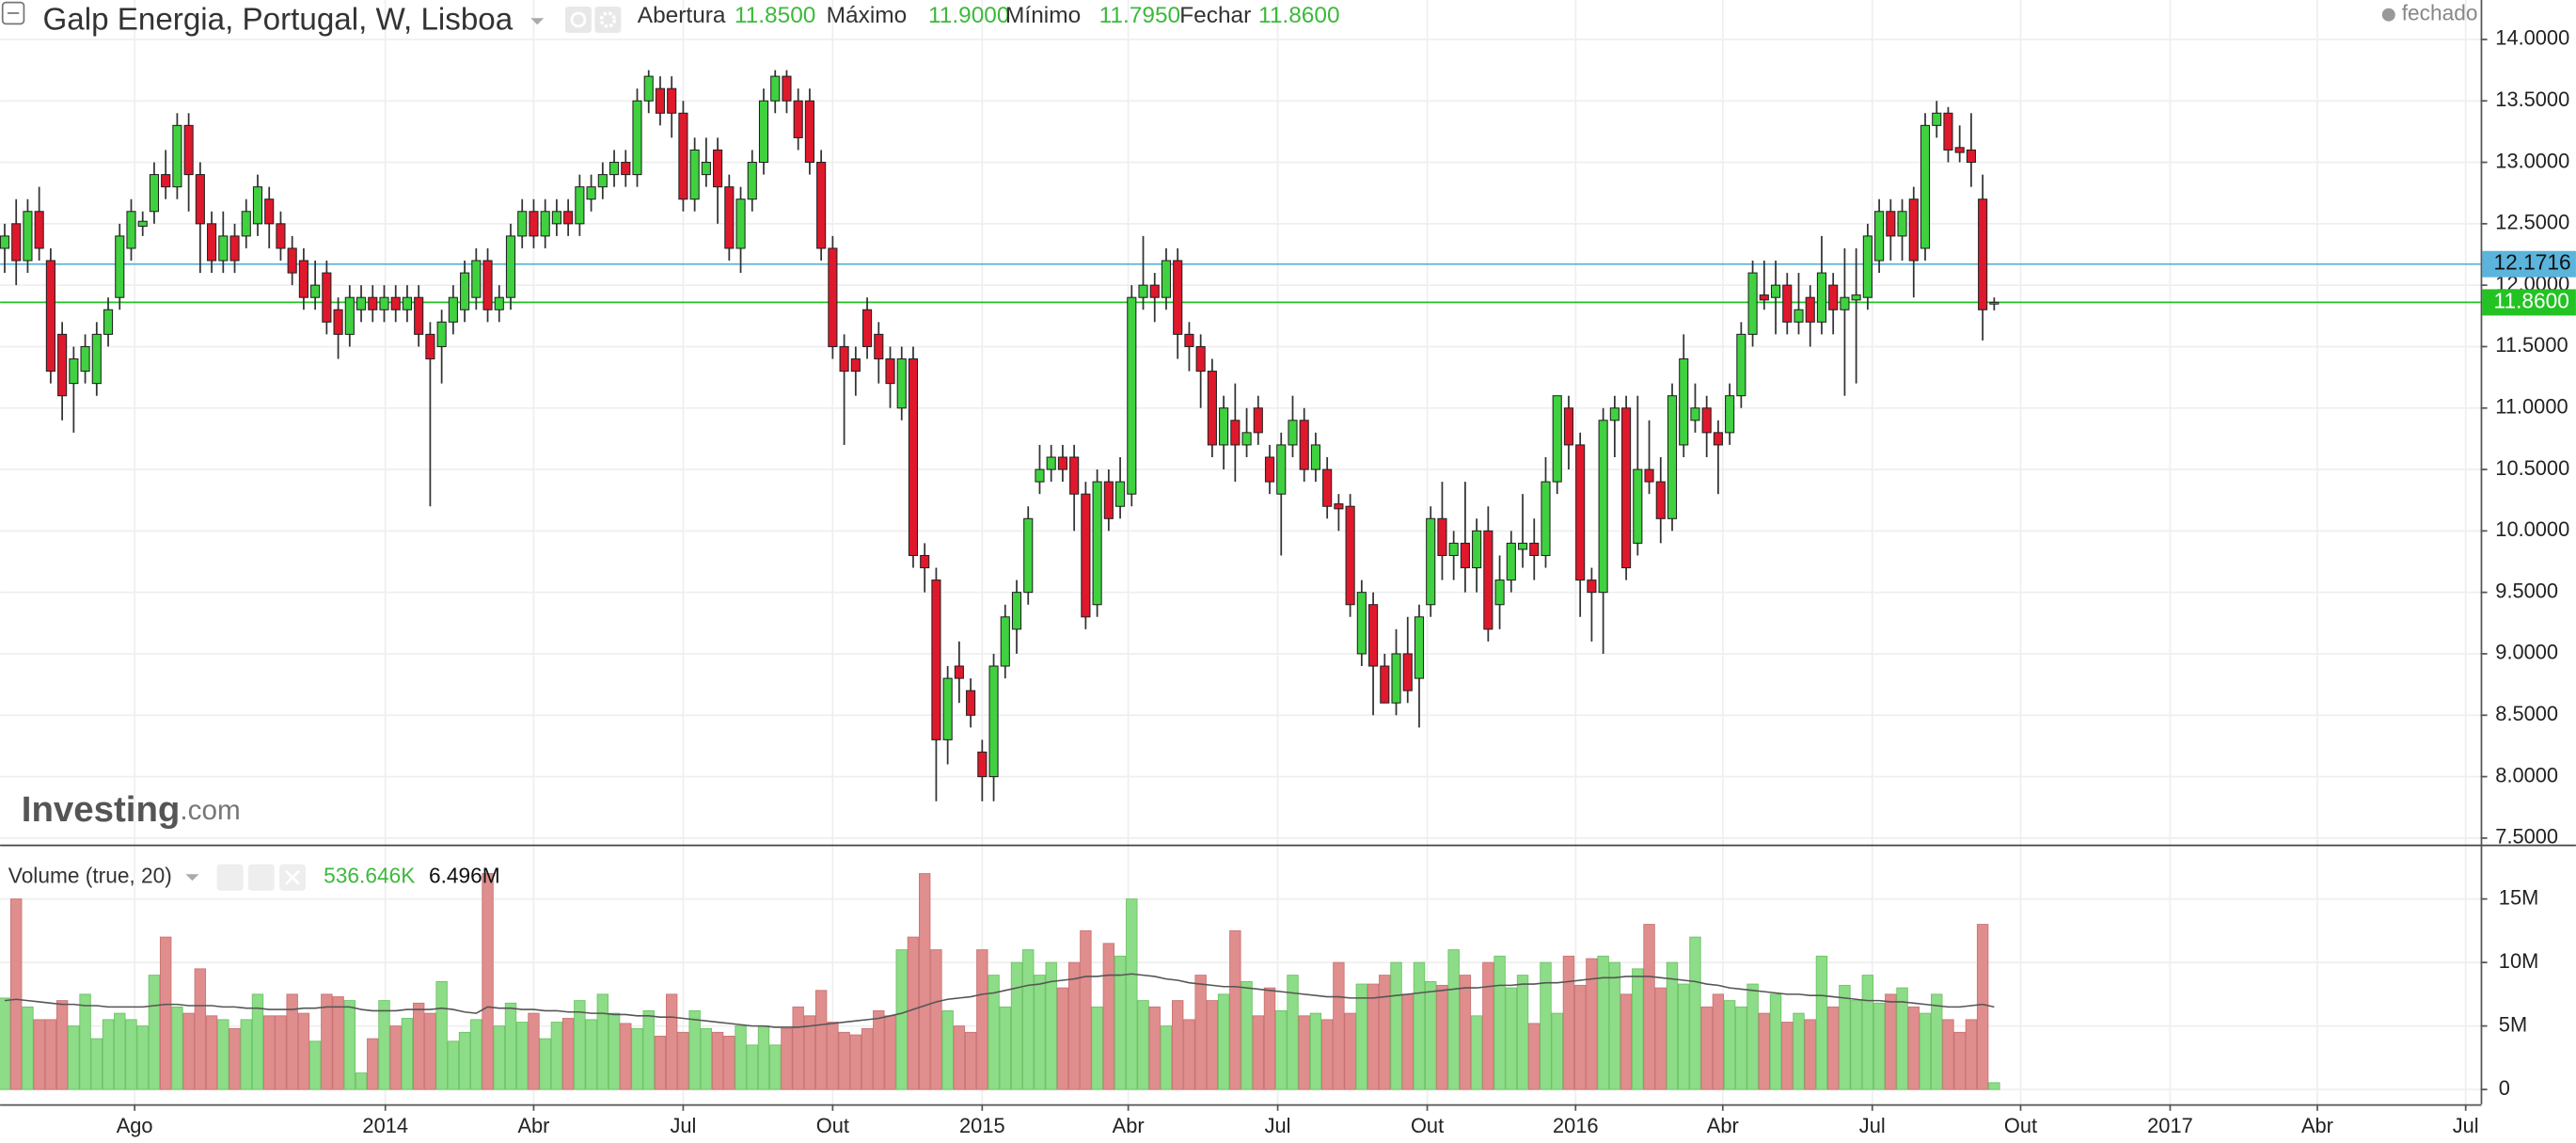 This screenshot has height=1143, width=2576. Describe the element at coordinates (101, 810) in the screenshot. I see `watermark-brand-text: Investing` at that location.